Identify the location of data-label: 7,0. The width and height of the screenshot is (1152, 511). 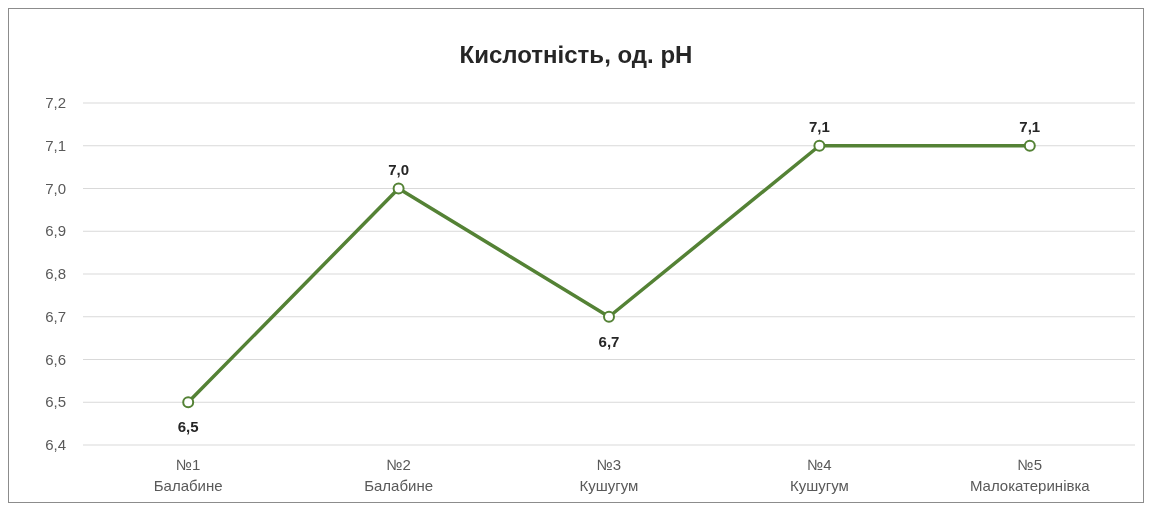
(399, 169).